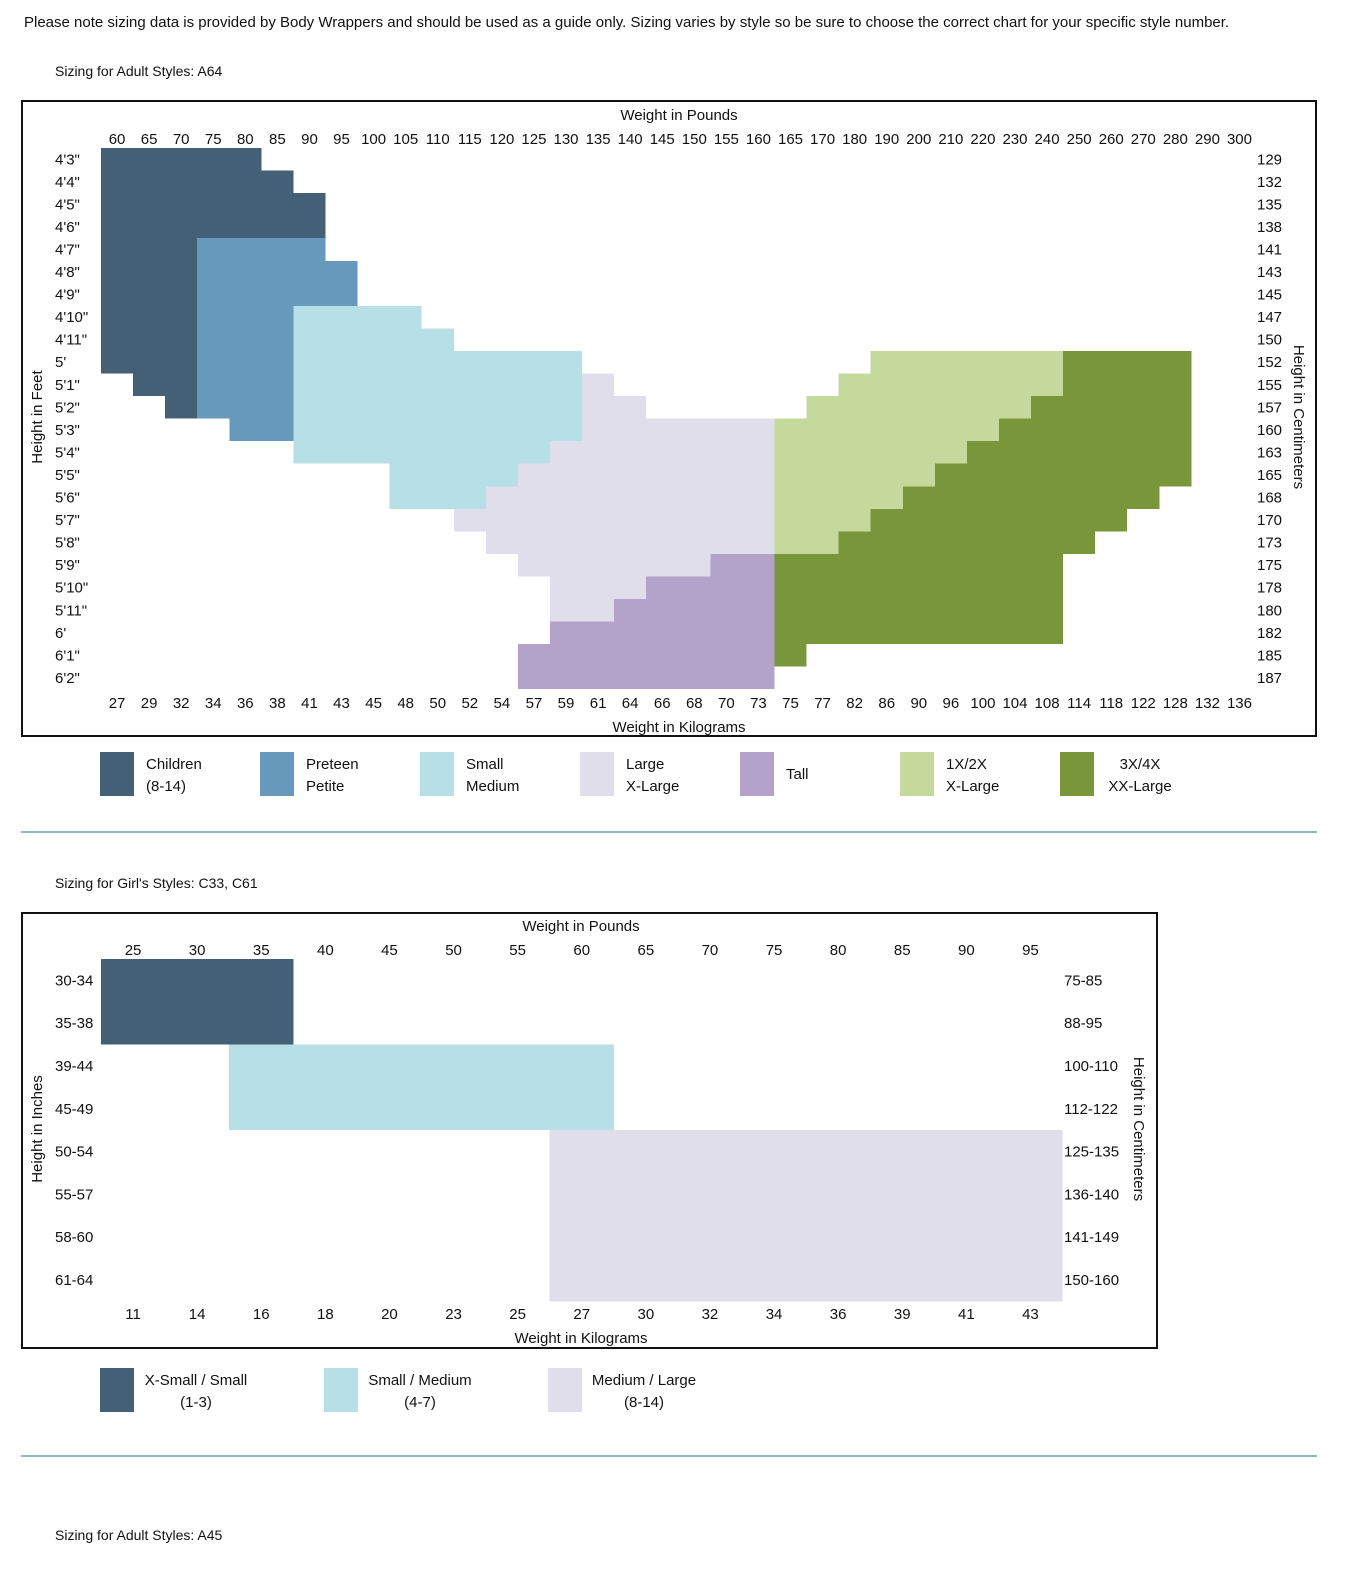 The height and width of the screenshot is (1588, 1368). I want to click on left-tick-label: 5'3", so click(67, 430).